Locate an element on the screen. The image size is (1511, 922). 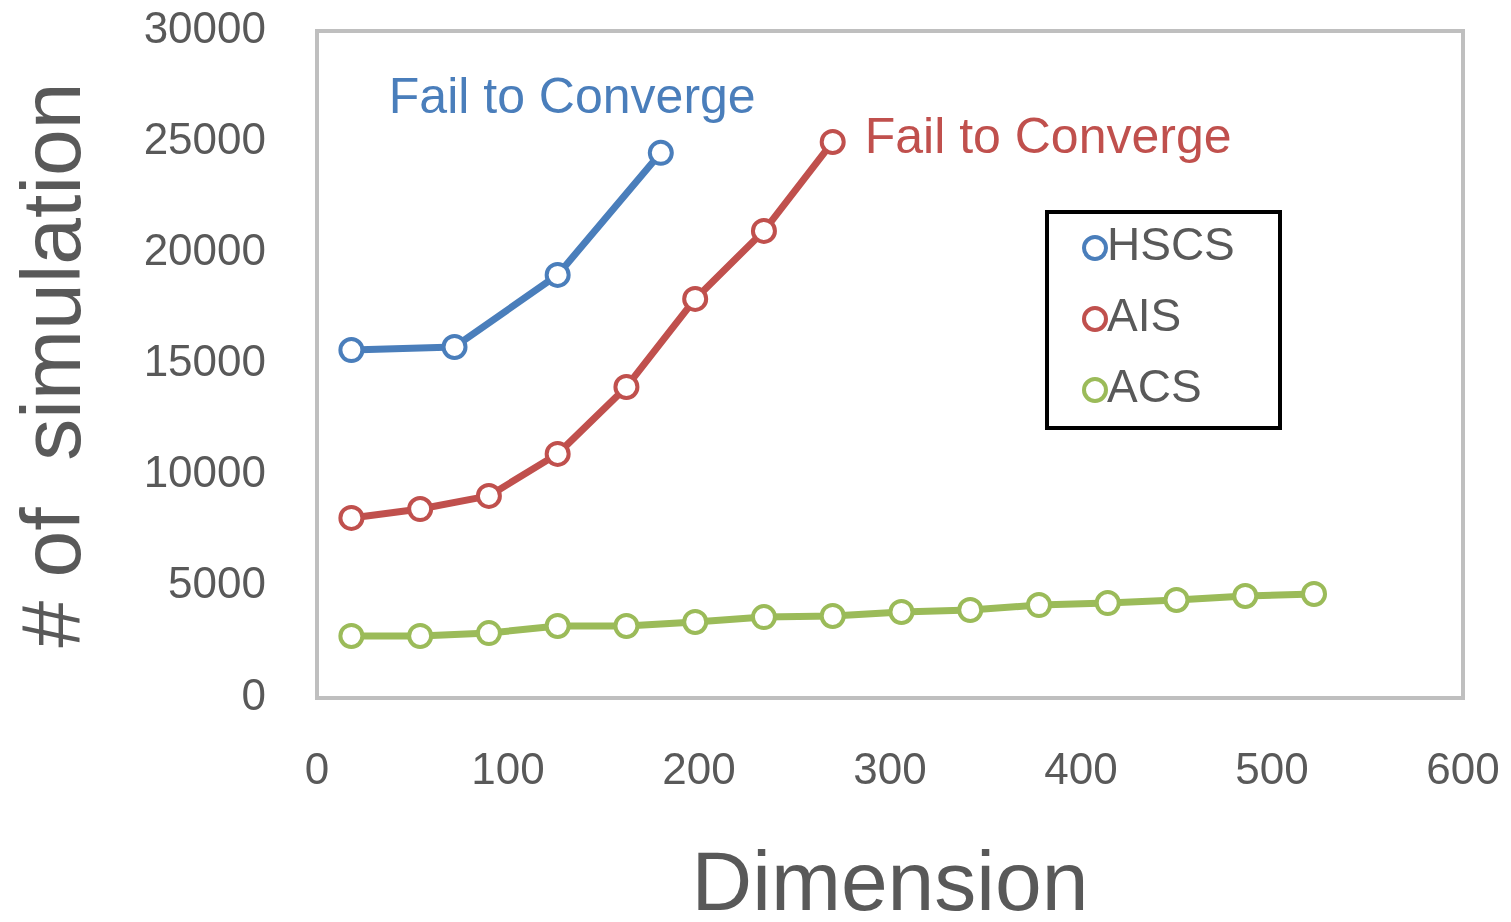
y-axis-title: # of simulation is located at coordinates (51, 365).